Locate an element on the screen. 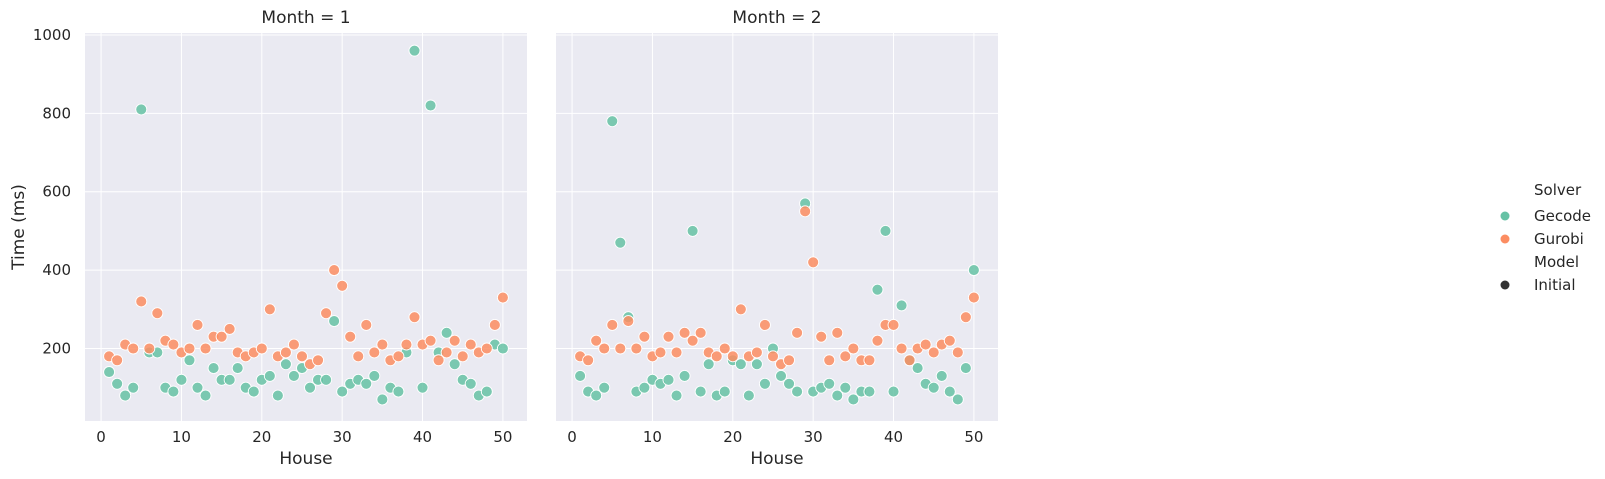  x-tick-label: 0 is located at coordinates (572, 437).